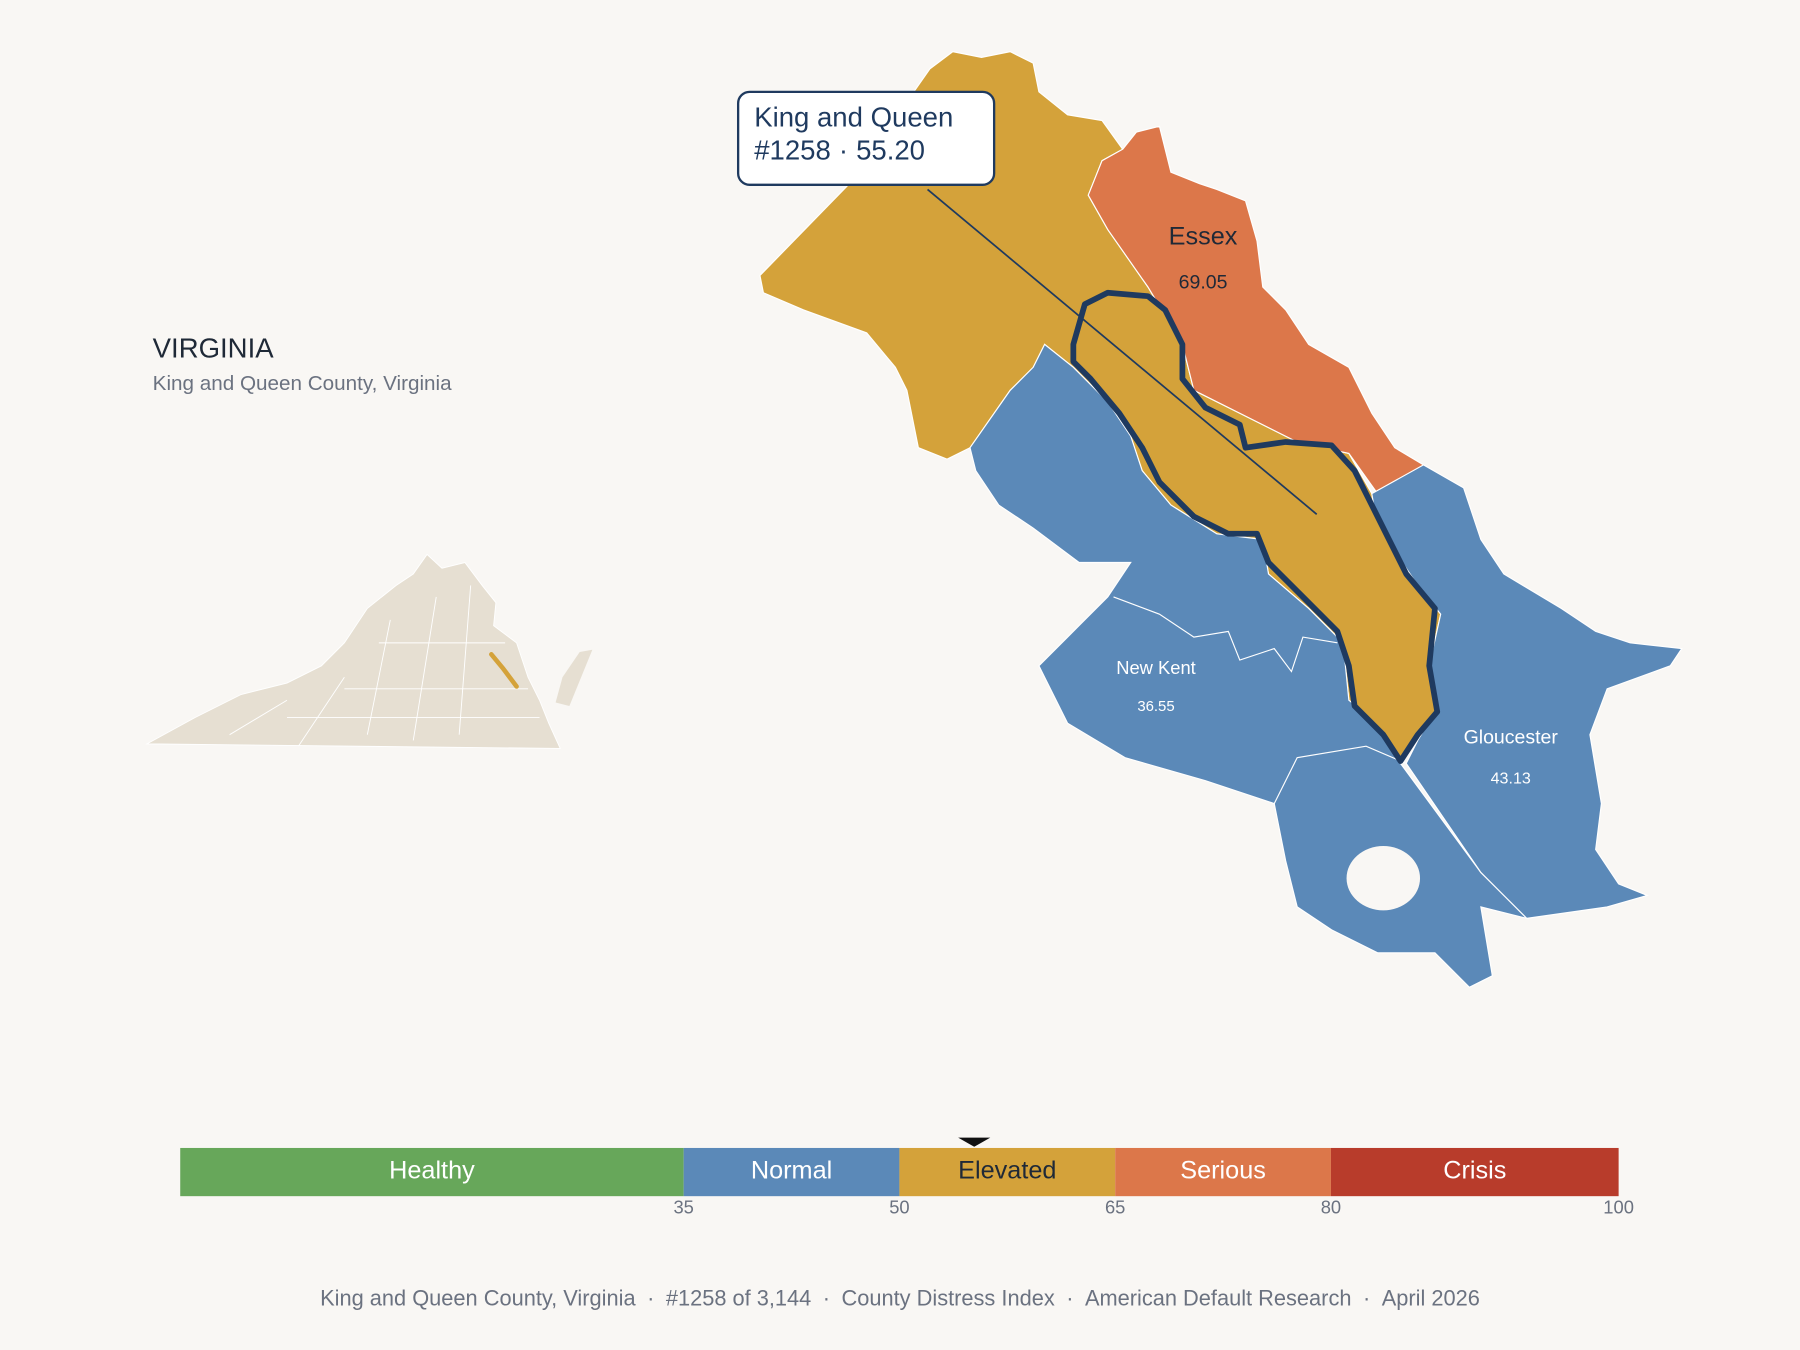 The height and width of the screenshot is (1350, 1800). Describe the element at coordinates (1618, 1207) in the screenshot. I see `scale-tick-label: 100` at that location.